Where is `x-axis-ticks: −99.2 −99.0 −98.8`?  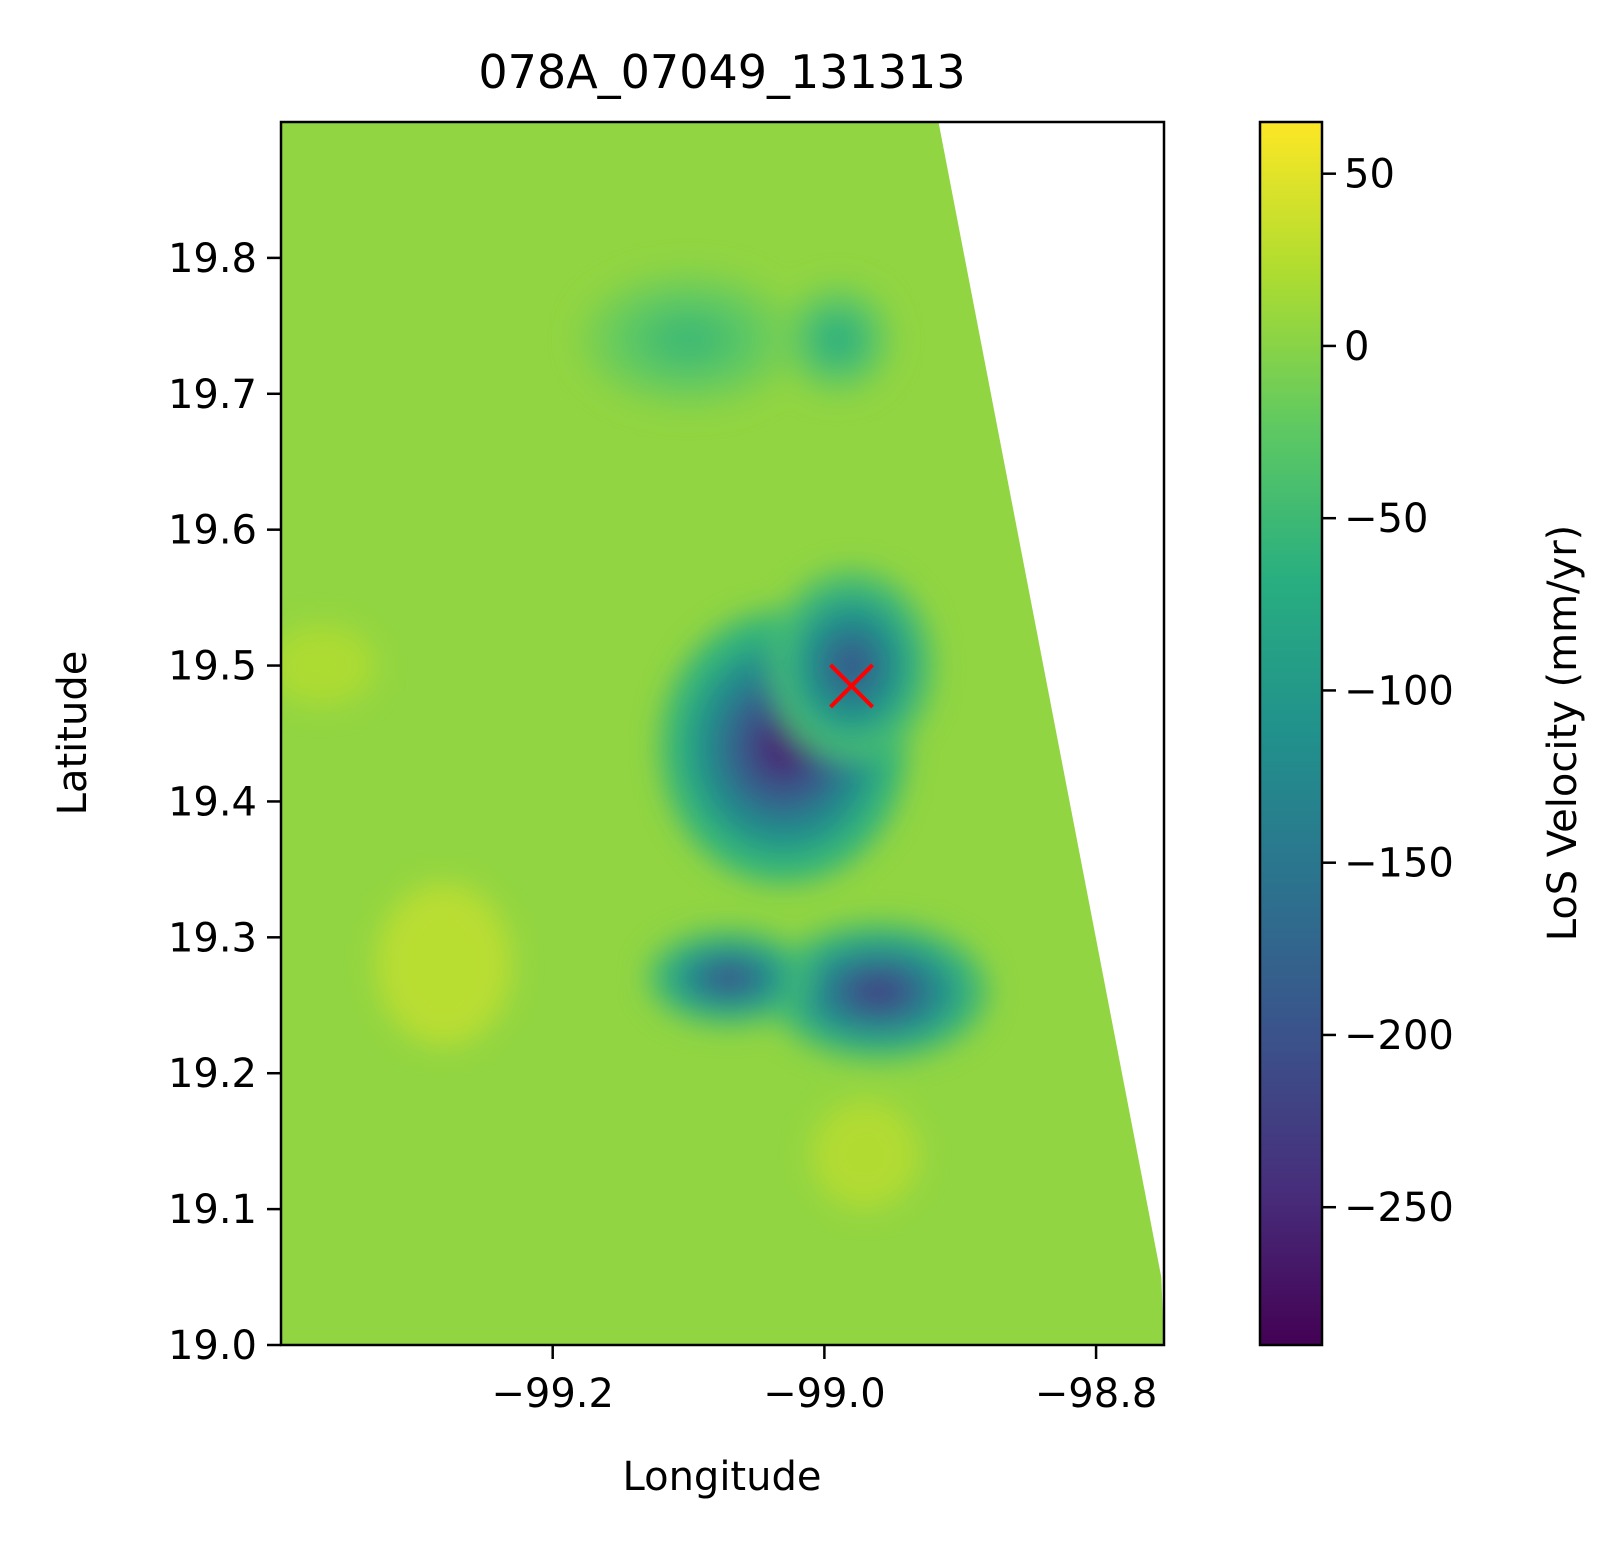
x-axis-ticks: −99.2 −99.0 −98.8 is located at coordinates (824, 1381).